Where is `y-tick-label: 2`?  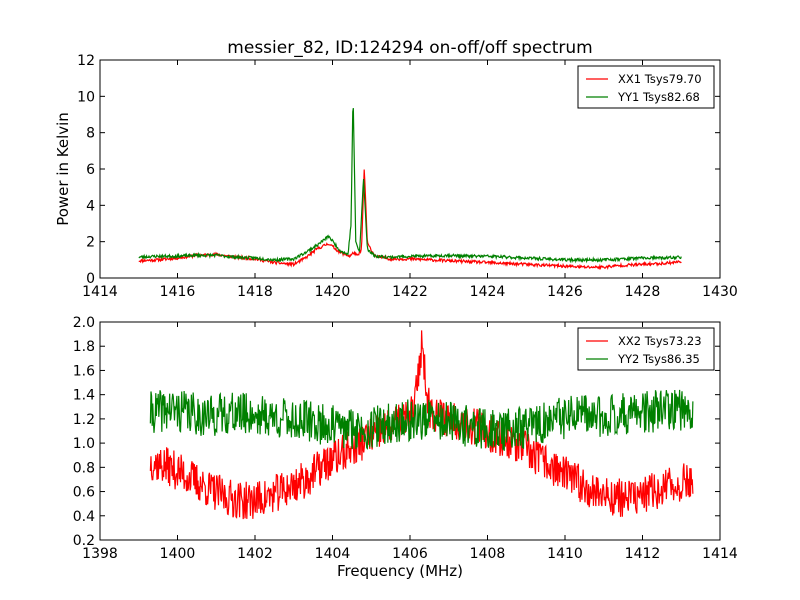
y-tick-label: 2 is located at coordinates (90, 243).